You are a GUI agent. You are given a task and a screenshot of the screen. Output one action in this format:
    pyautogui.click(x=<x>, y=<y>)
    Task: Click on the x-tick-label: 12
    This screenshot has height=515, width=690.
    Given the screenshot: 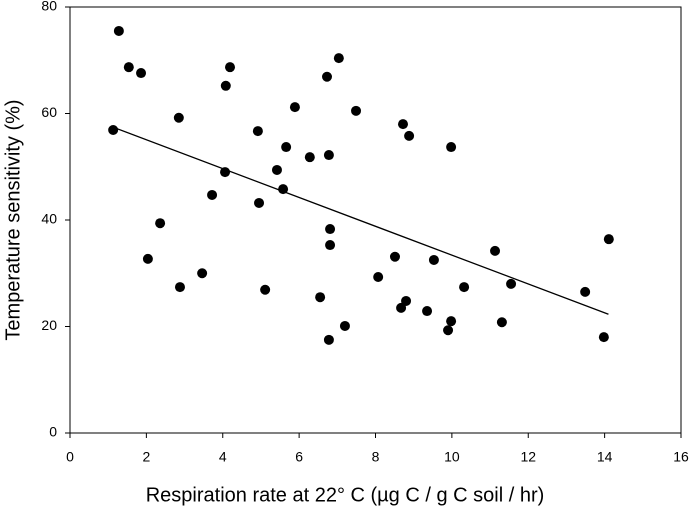 What is the action you would take?
    pyautogui.click(x=528, y=457)
    